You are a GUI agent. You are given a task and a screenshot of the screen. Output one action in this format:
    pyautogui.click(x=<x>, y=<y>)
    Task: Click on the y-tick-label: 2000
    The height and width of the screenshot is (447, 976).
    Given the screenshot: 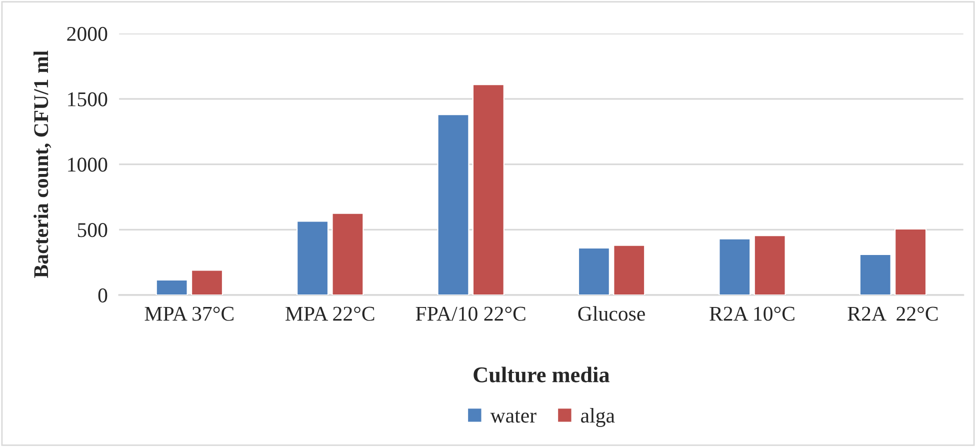 What is the action you would take?
    pyautogui.click(x=87, y=33)
    